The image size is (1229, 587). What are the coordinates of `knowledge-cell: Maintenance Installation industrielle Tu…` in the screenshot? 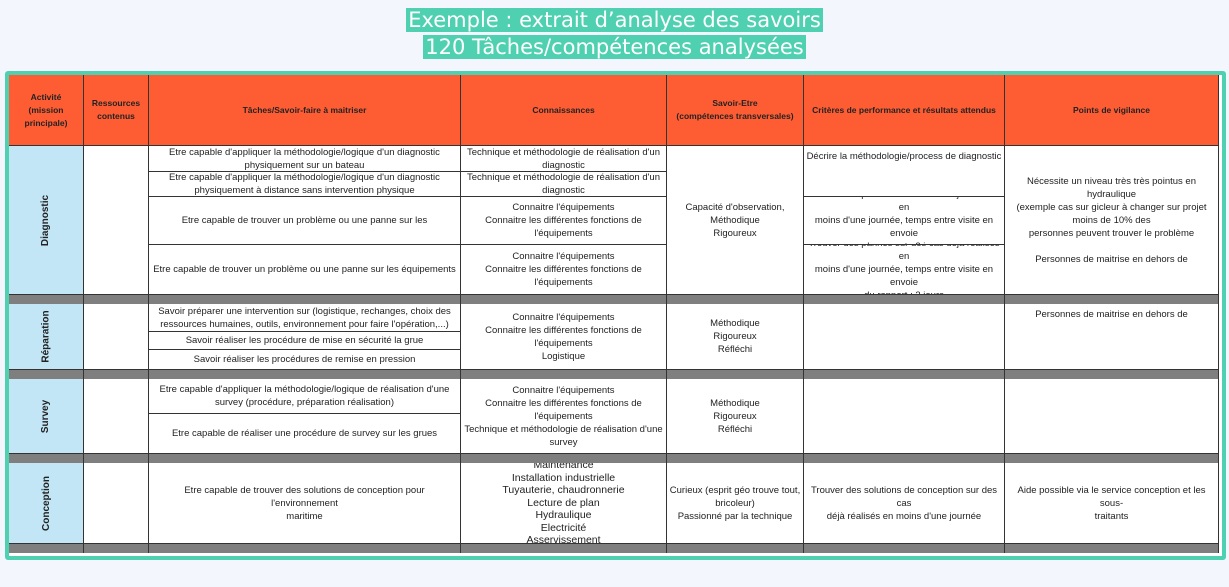 It's located at (564, 503).